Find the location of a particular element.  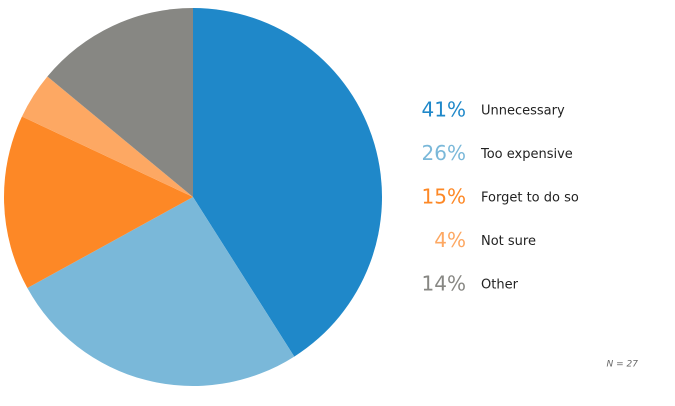

legend-value: 14% is located at coordinates (444, 284).